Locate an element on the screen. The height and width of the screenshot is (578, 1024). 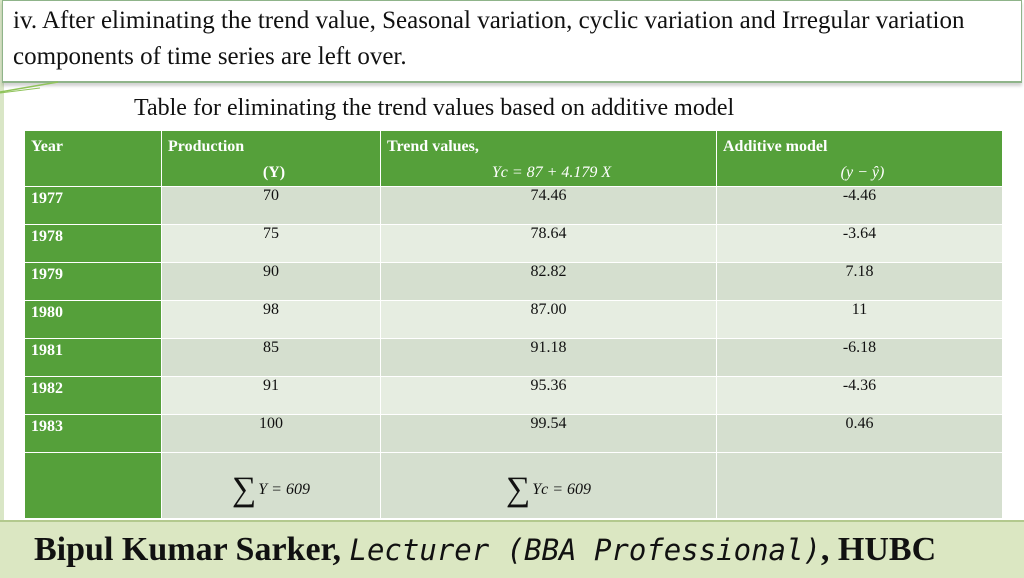
header-production-sub: (Y) is located at coordinates (274, 172).